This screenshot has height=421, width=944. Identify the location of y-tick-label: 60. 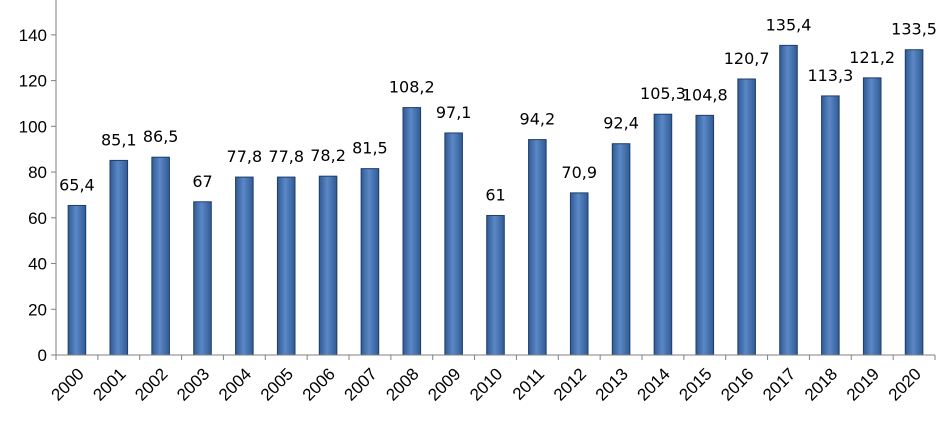
(37, 218).